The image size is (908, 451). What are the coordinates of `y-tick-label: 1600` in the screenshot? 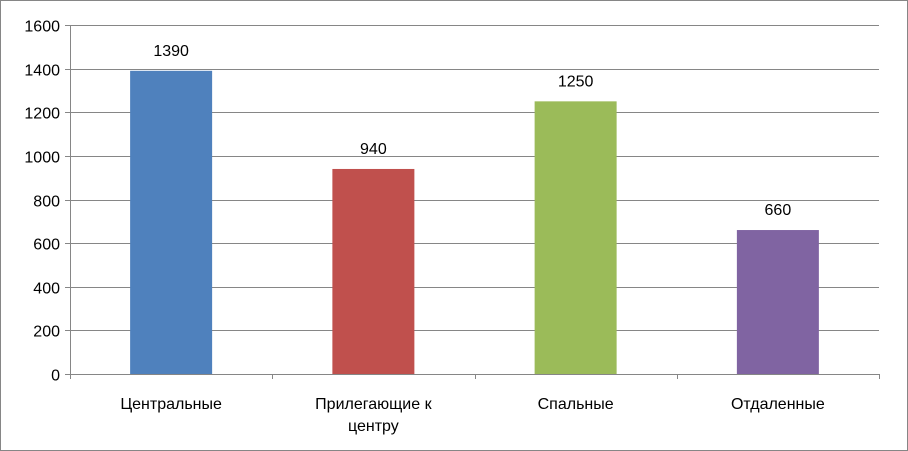 It's located at (42, 27).